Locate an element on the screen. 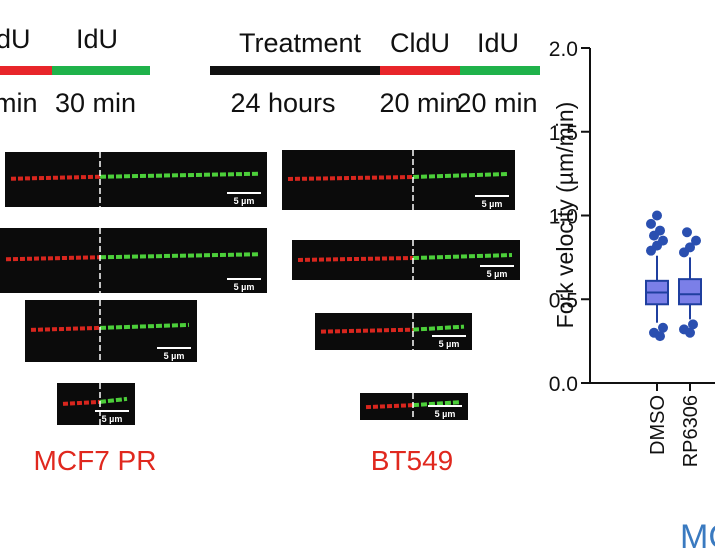 The height and width of the screenshot is (550, 715). scheme-label: Treatment is located at coordinates (300, 43).